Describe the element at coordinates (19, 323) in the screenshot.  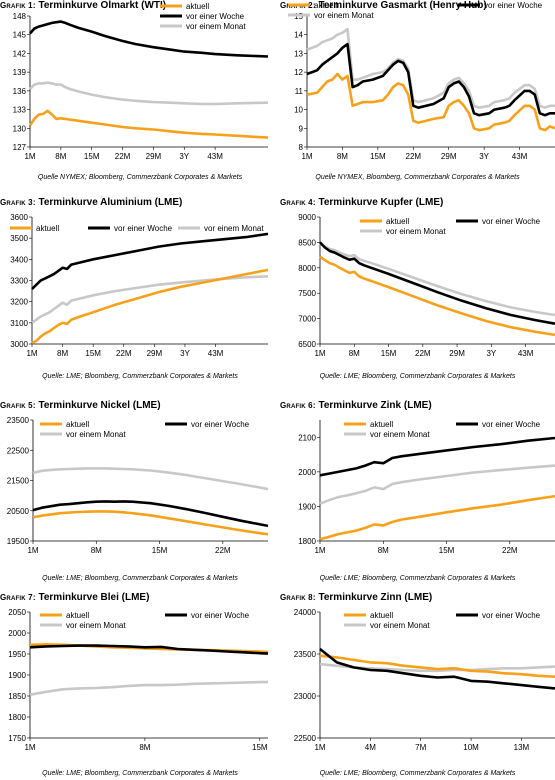
I see `y-tick-label: 3100` at that location.